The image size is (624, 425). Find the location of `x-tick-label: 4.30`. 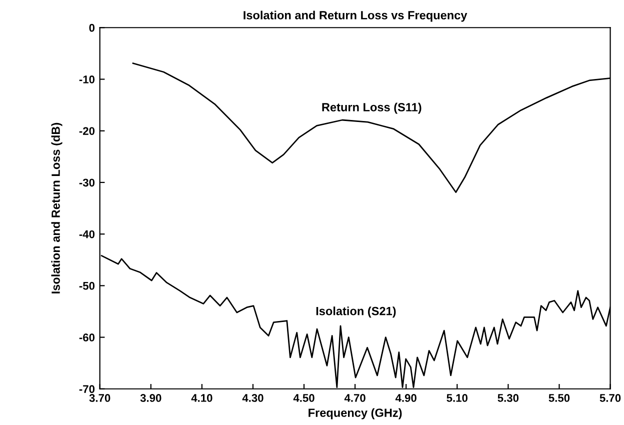

x-tick-label: 4.30 is located at coordinates (253, 398).